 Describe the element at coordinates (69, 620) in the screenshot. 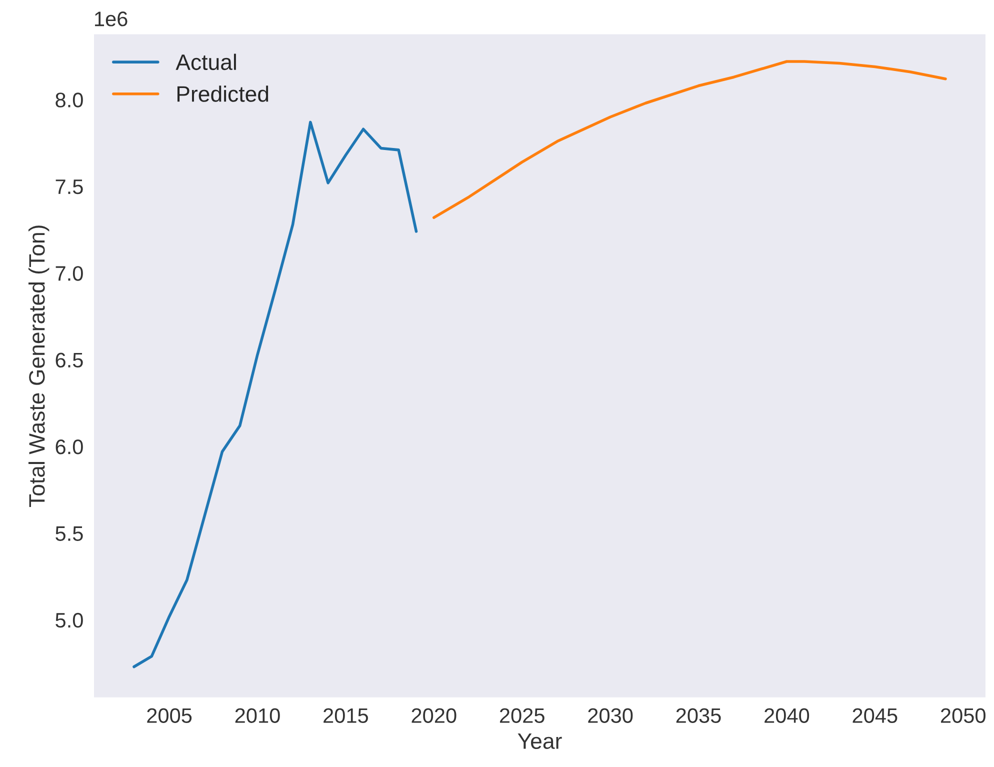

I see `y-tick-label: 5.0` at that location.